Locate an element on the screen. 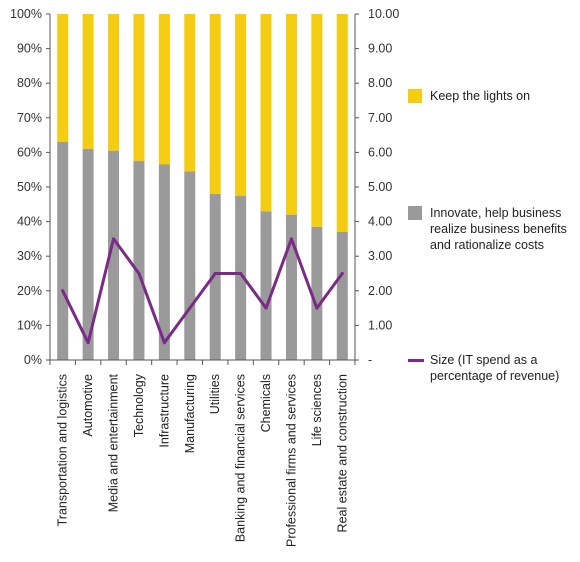 The image size is (580, 562). category-label-1: Automotive is located at coordinates (88, 405).